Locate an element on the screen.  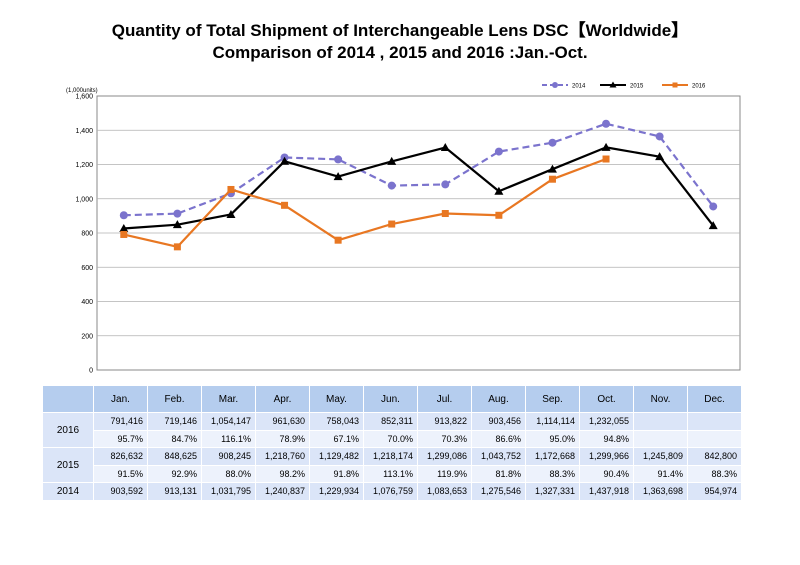
table-value-cell: 826,632 is located at coordinates (120, 456).